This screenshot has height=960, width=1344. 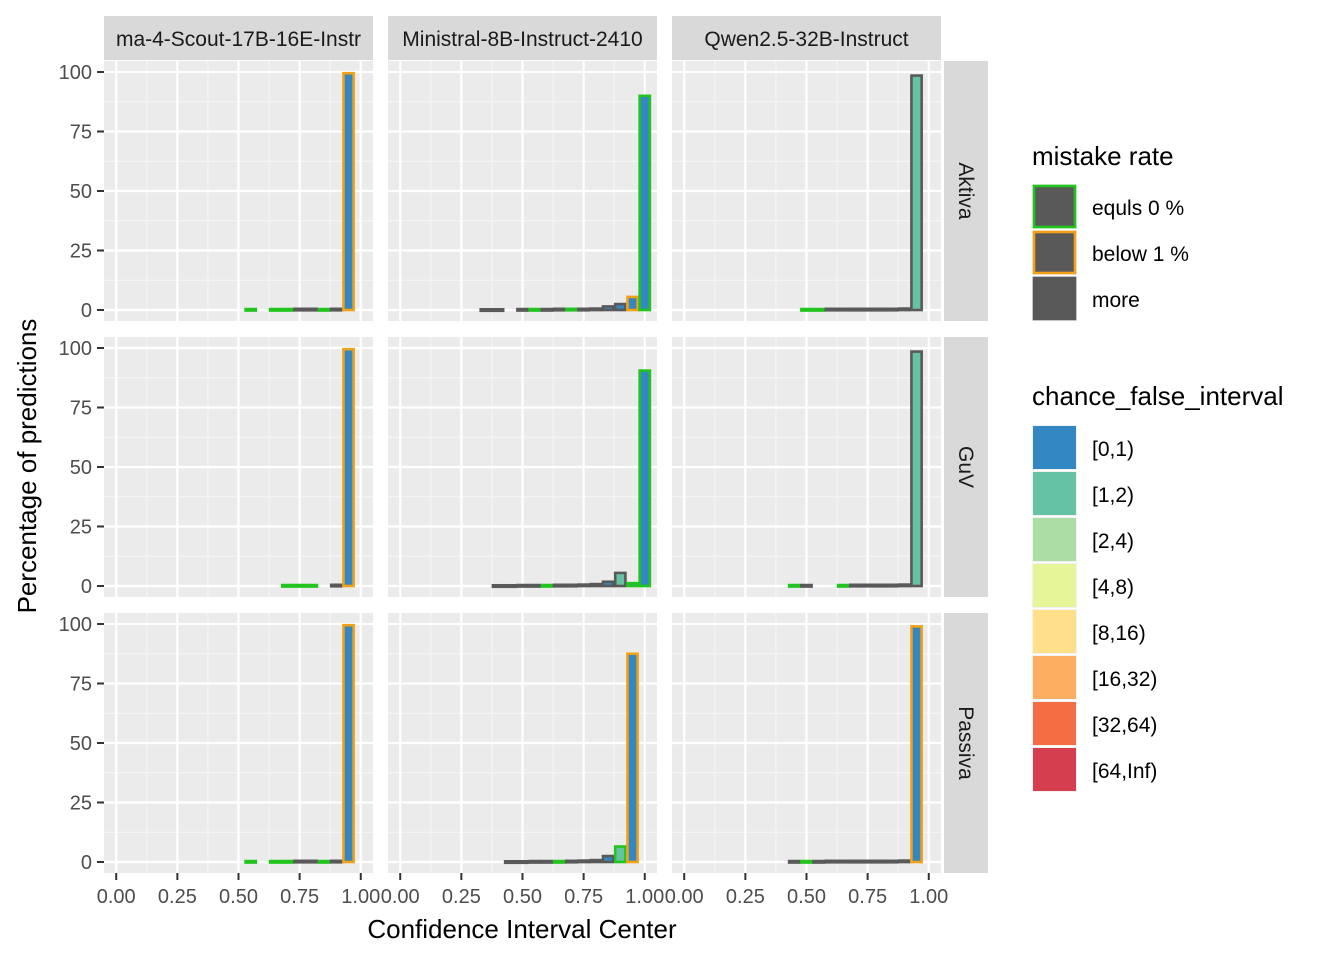 I want to click on bars-guv-col3, so click(x=855, y=469).